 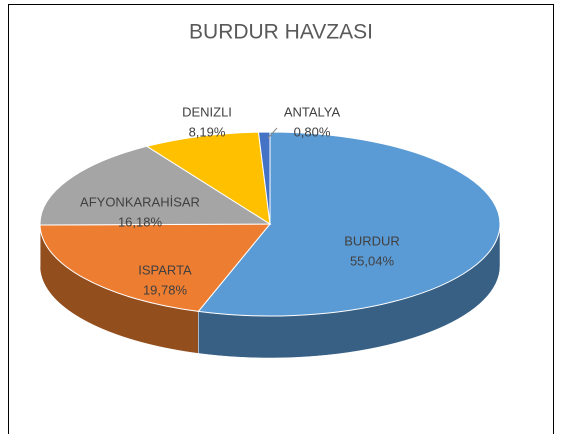 What do you see at coordinates (372, 240) in the screenshot?
I see `slice-label: BURDUR` at bounding box center [372, 240].